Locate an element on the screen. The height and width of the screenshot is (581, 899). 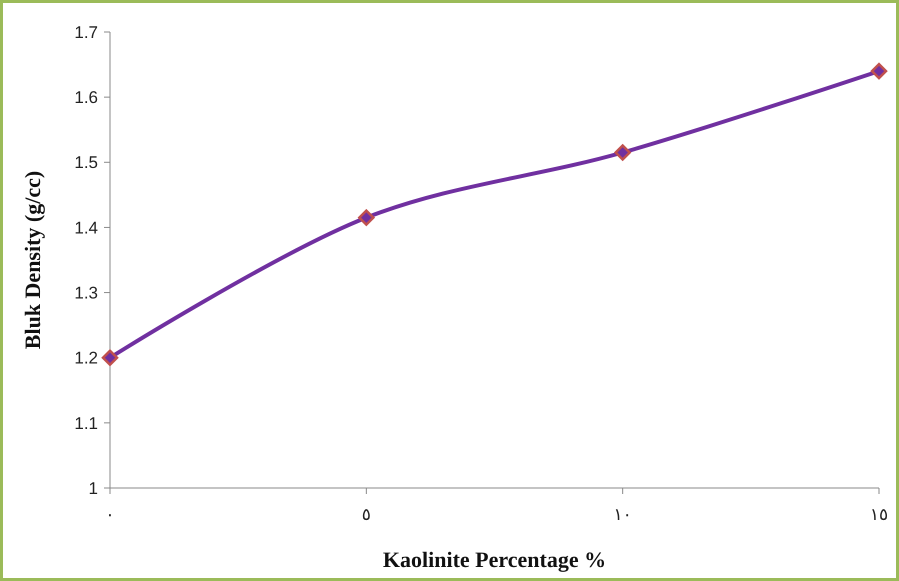
y-tick-label: 1 is located at coordinates (93, 488).